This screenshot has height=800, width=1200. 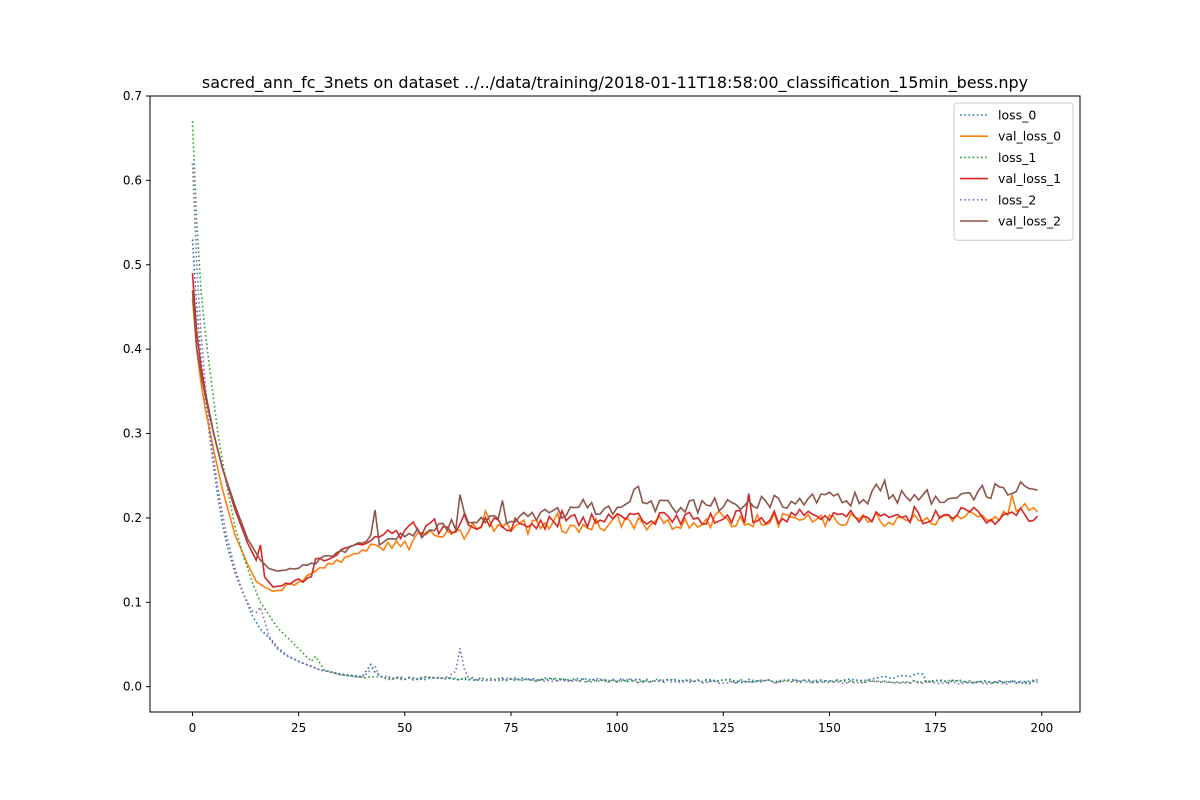 What do you see at coordinates (935, 728) in the screenshot?
I see `x-tick-label: 175` at bounding box center [935, 728].